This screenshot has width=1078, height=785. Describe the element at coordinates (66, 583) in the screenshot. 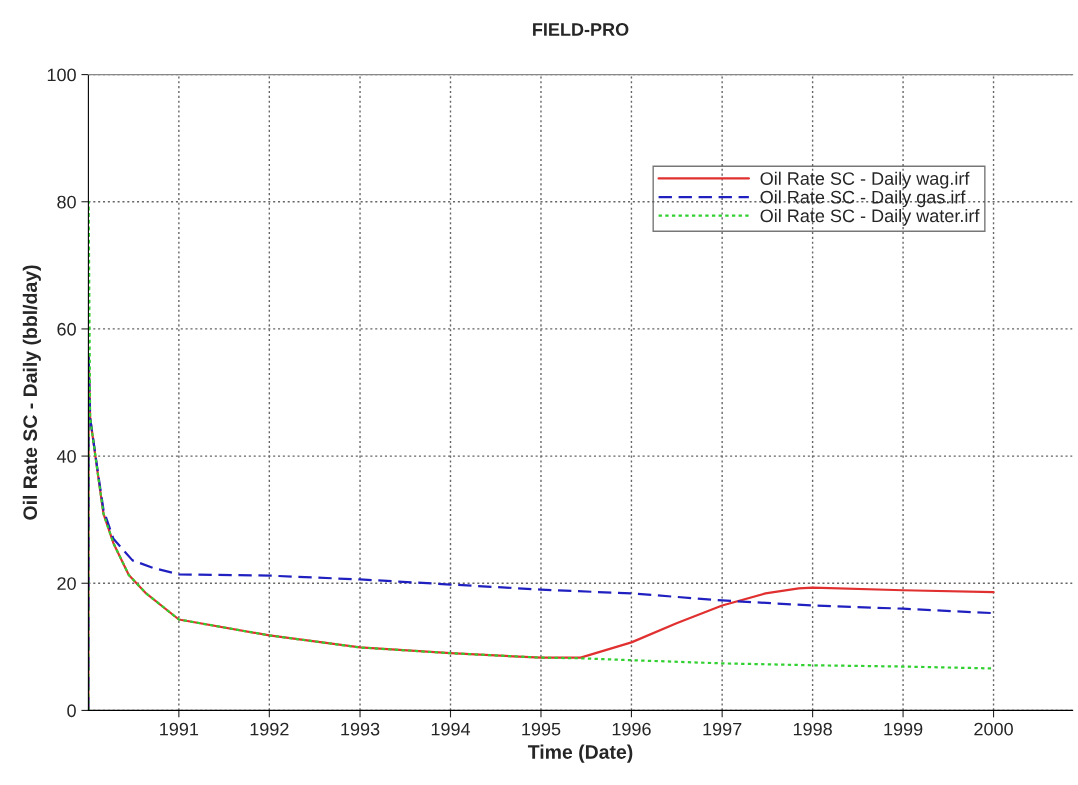

I see `y-tick-label: 20` at that location.